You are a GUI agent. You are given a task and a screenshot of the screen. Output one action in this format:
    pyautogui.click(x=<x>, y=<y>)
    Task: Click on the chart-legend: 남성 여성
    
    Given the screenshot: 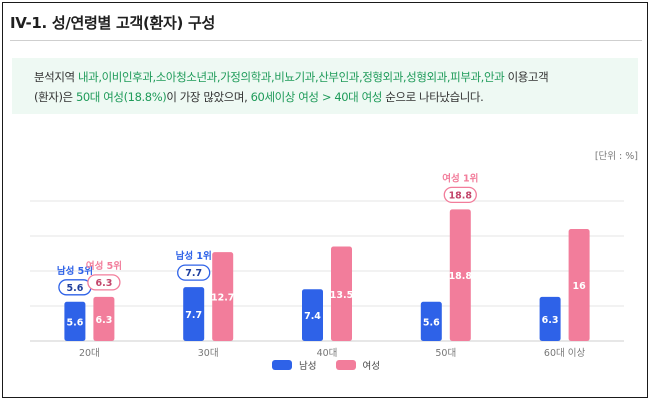 What is the action you would take?
    pyautogui.click(x=326, y=365)
    